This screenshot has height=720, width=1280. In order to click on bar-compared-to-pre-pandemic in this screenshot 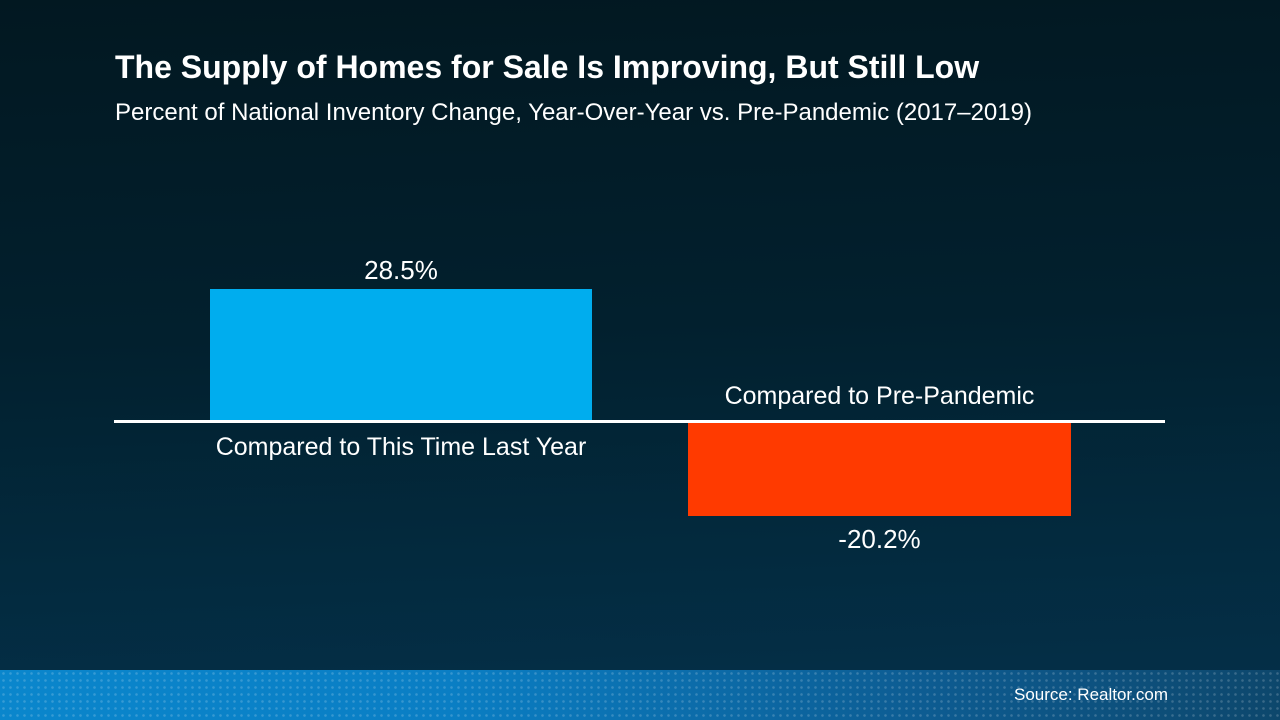, I will do `click(879, 469)`.